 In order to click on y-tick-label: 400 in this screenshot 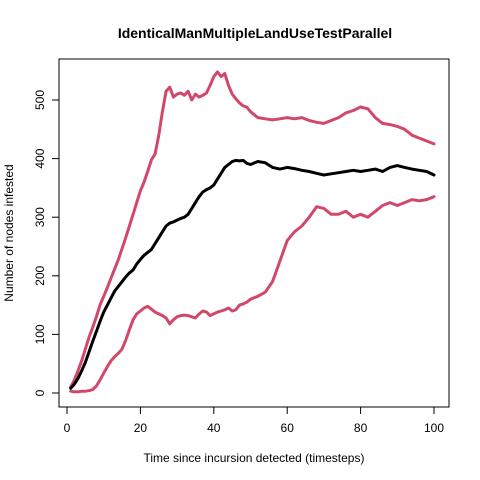, I will do `click(40, 158)`.